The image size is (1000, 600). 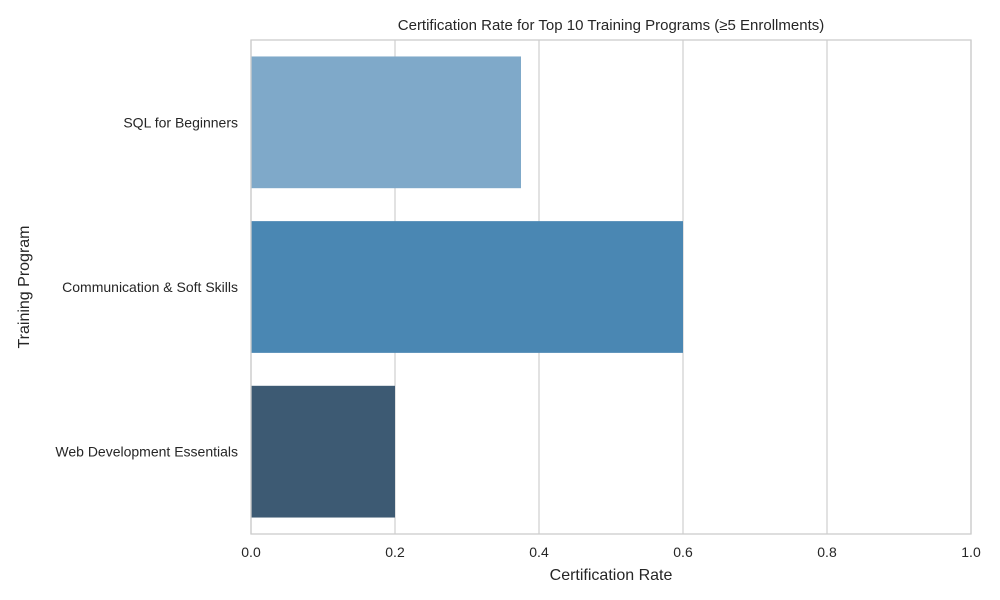 I want to click on x-tick-label: 0.2, so click(x=395, y=552).